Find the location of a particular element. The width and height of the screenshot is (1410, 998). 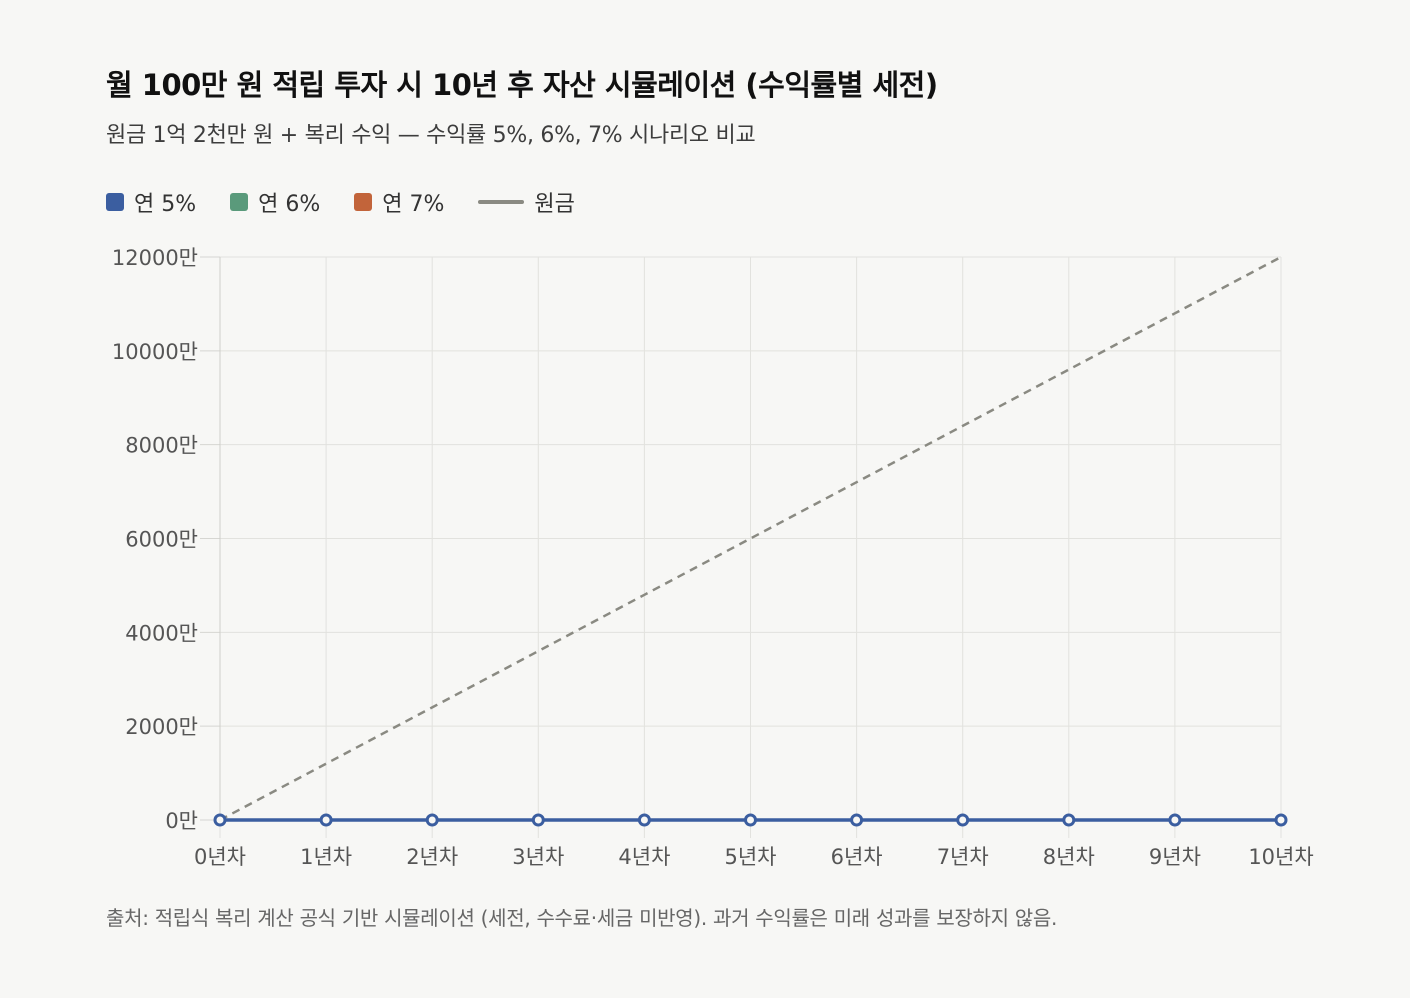

legend-item-6pct: 연 6% is located at coordinates (275, 202).